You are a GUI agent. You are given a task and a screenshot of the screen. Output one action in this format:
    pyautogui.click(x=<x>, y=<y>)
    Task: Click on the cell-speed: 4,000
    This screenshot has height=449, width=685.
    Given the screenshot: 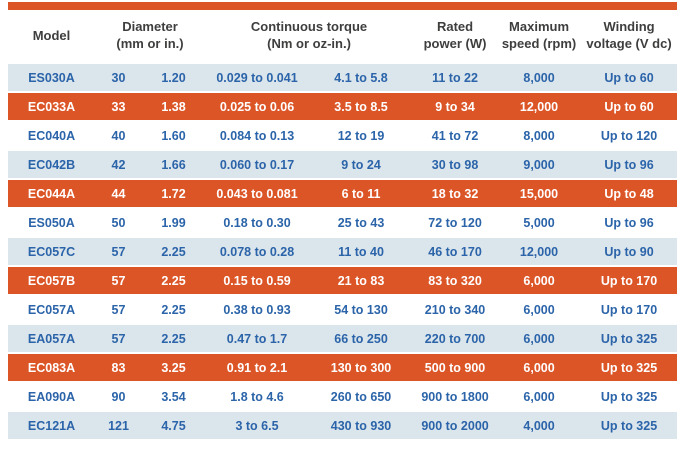 What is the action you would take?
    pyautogui.click(x=539, y=425)
    